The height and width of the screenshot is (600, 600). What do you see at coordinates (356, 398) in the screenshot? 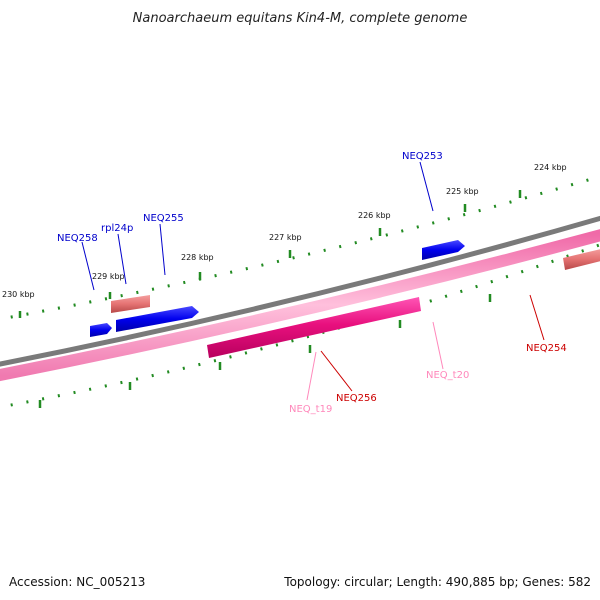
I see `gene-label-neq256: NEQ256` at bounding box center [356, 398].